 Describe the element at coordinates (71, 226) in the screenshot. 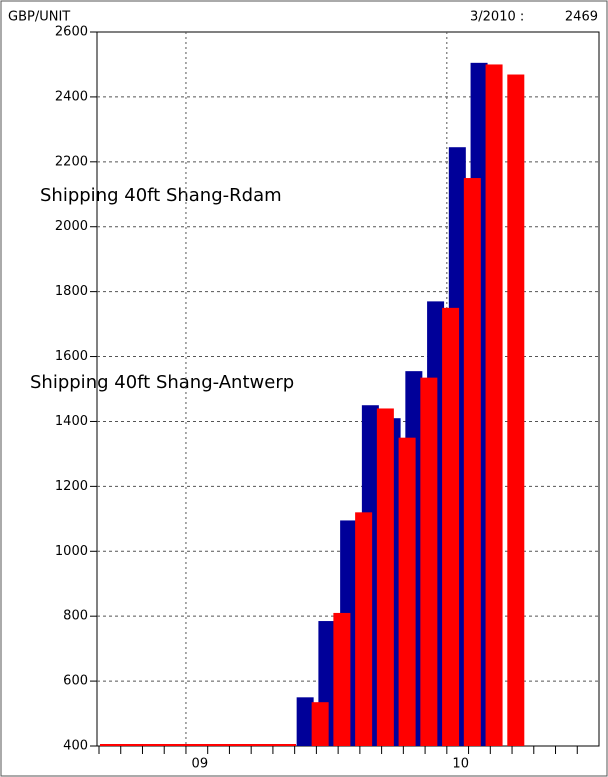

I see `y-tick-label: 2000` at that location.